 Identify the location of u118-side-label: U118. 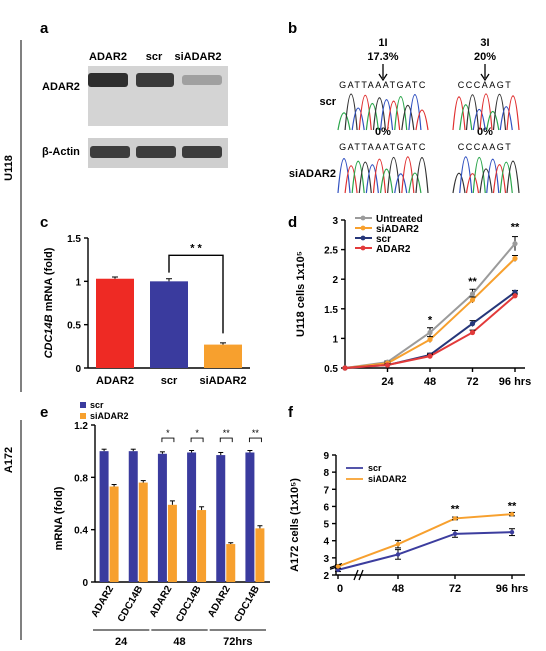
(9, 168).